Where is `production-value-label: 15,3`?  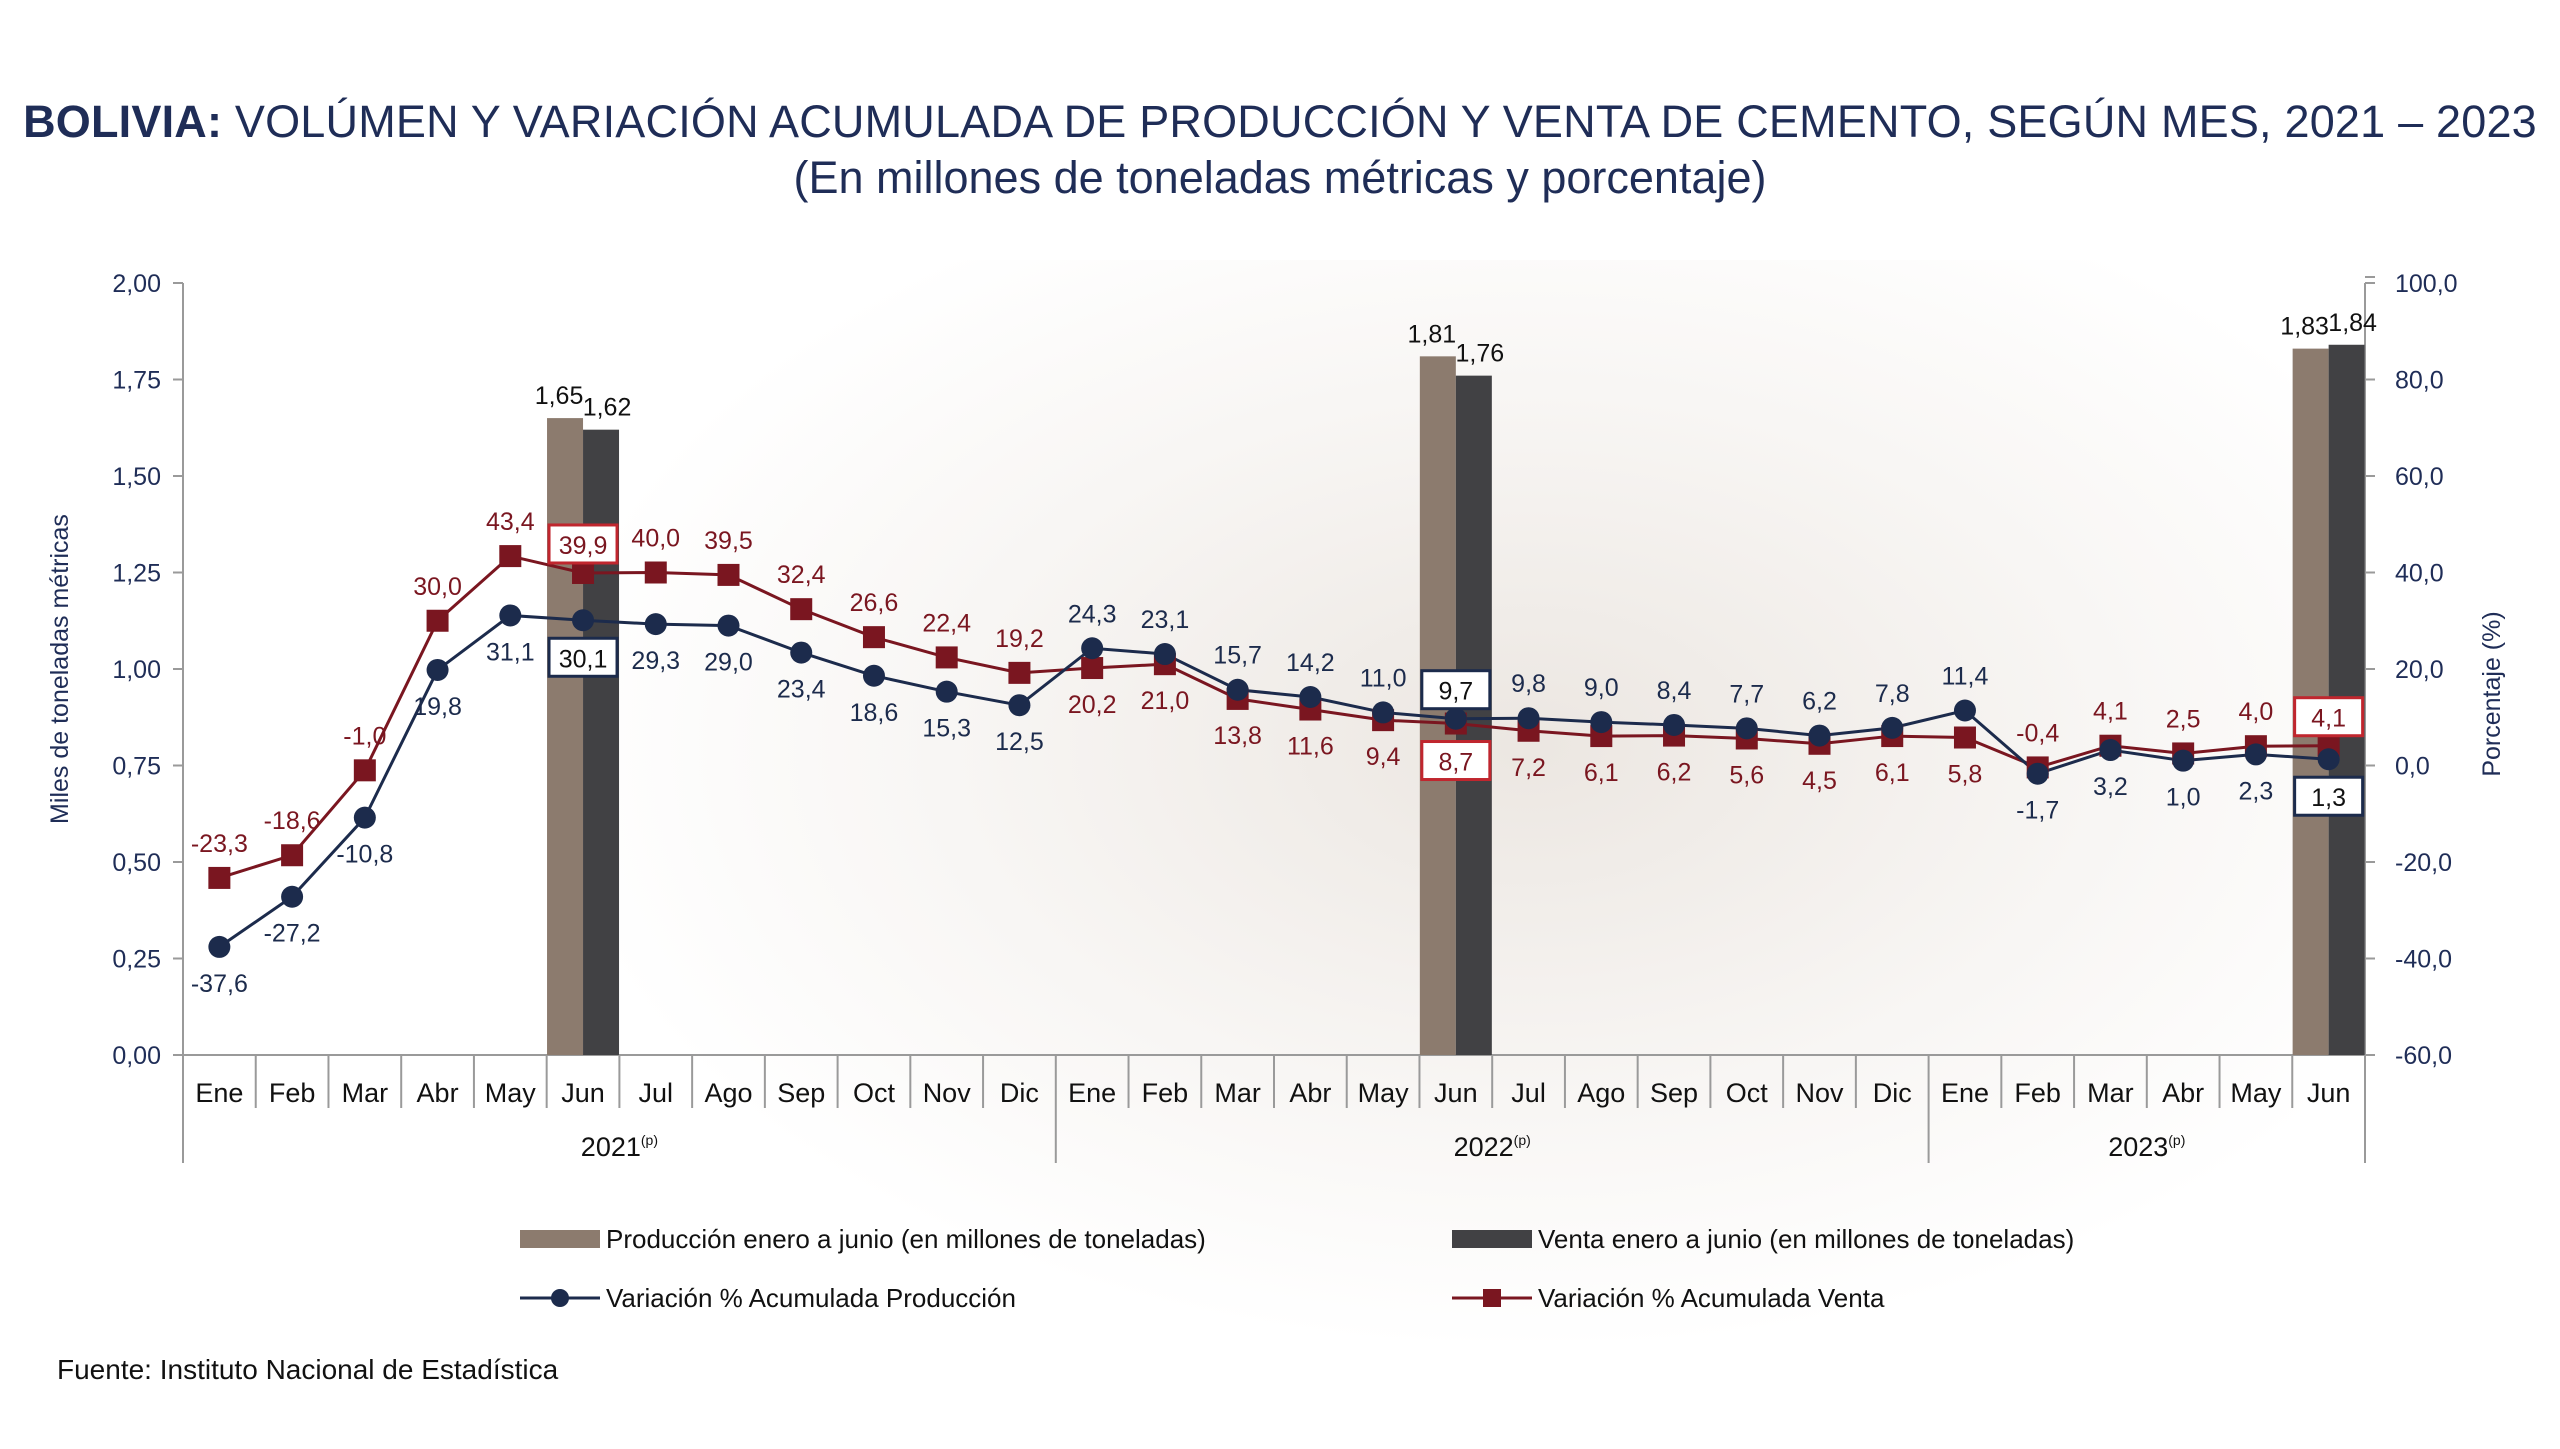
production-value-label: 15,3 is located at coordinates (946, 729).